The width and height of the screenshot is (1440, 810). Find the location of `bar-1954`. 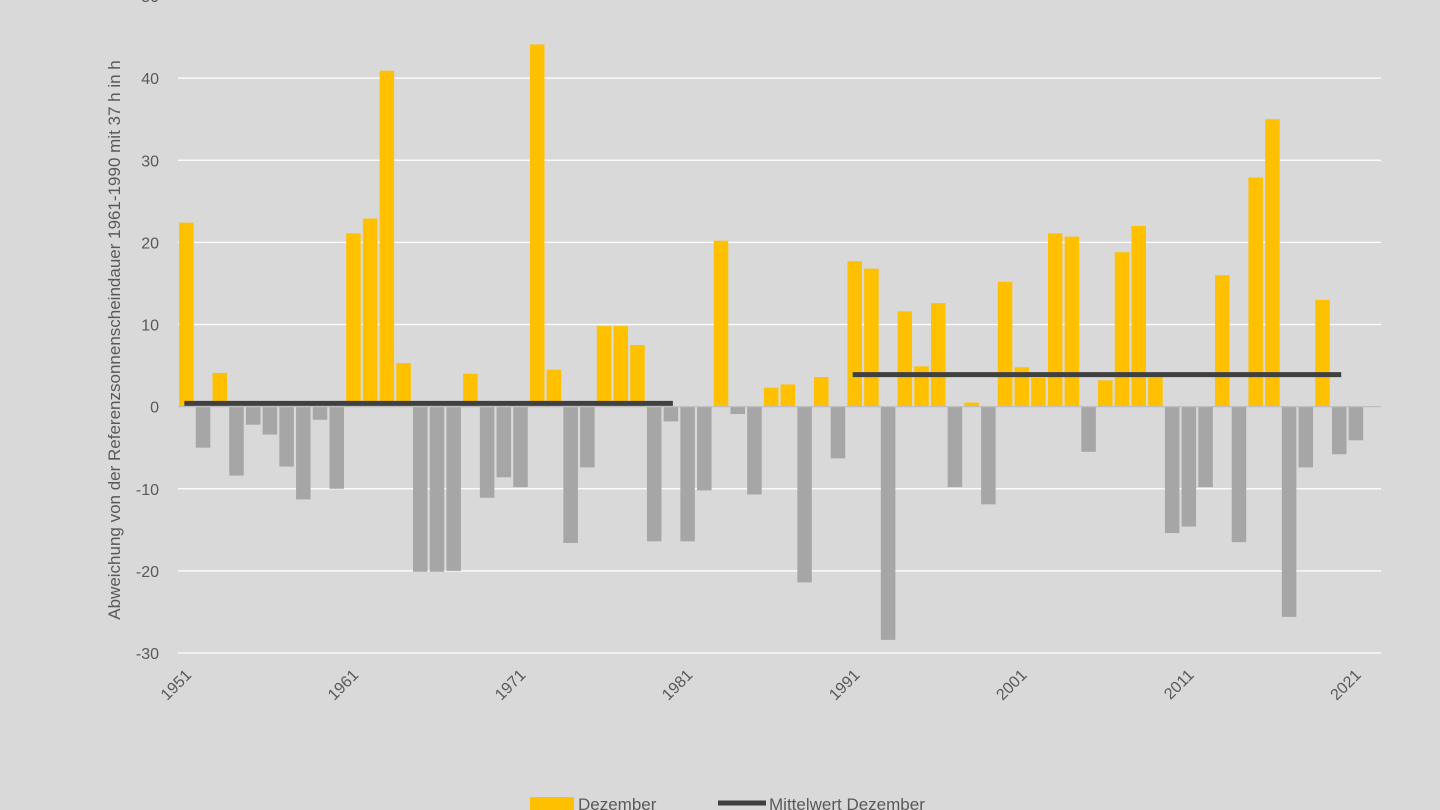

bar-1954 is located at coordinates (236, 441).